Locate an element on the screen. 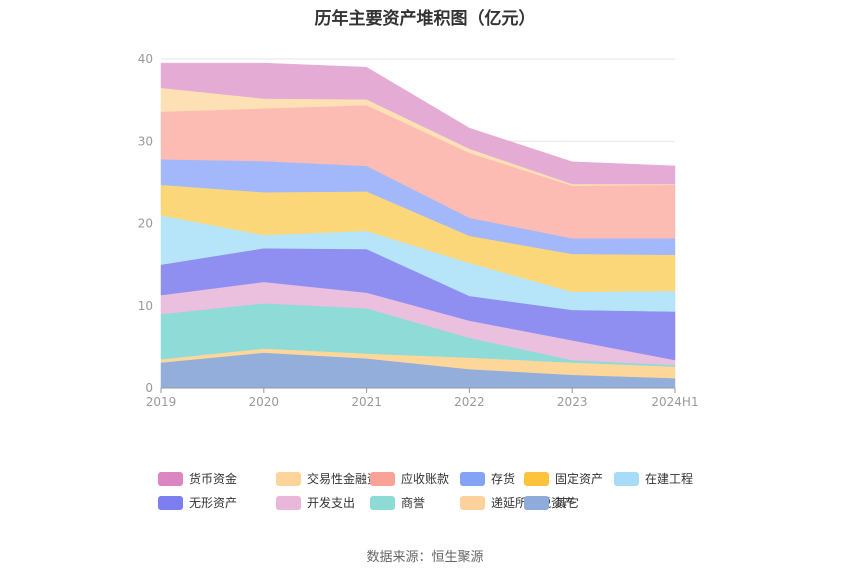 This screenshot has height=575, width=850. area-货币资金 is located at coordinates (418, 123).